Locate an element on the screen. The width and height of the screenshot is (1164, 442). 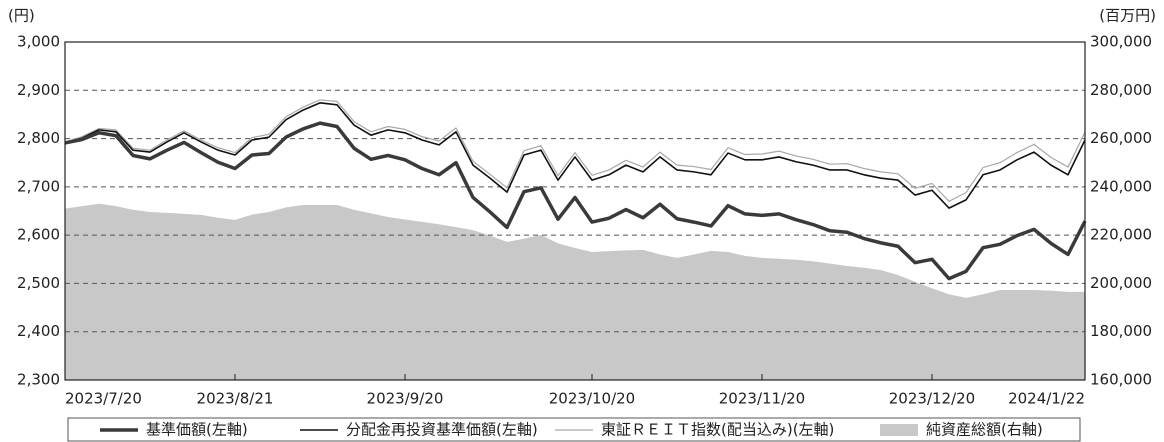
y-tick-label: 2,300 is located at coordinates (38, 380).